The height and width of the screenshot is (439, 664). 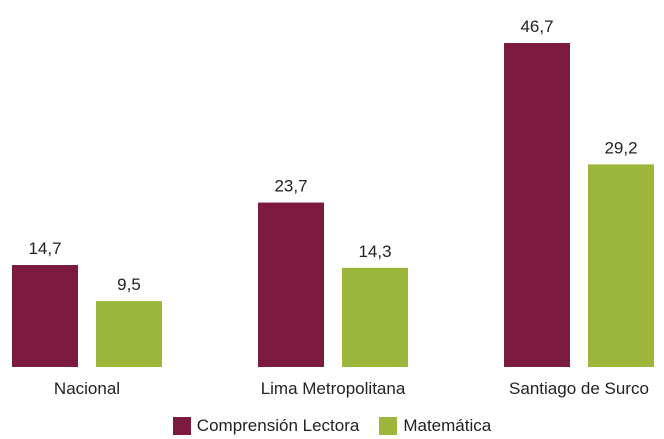 What do you see at coordinates (333, 388) in the screenshot?
I see `category-label-lima-metropolitana: Lima Metropolitana` at bounding box center [333, 388].